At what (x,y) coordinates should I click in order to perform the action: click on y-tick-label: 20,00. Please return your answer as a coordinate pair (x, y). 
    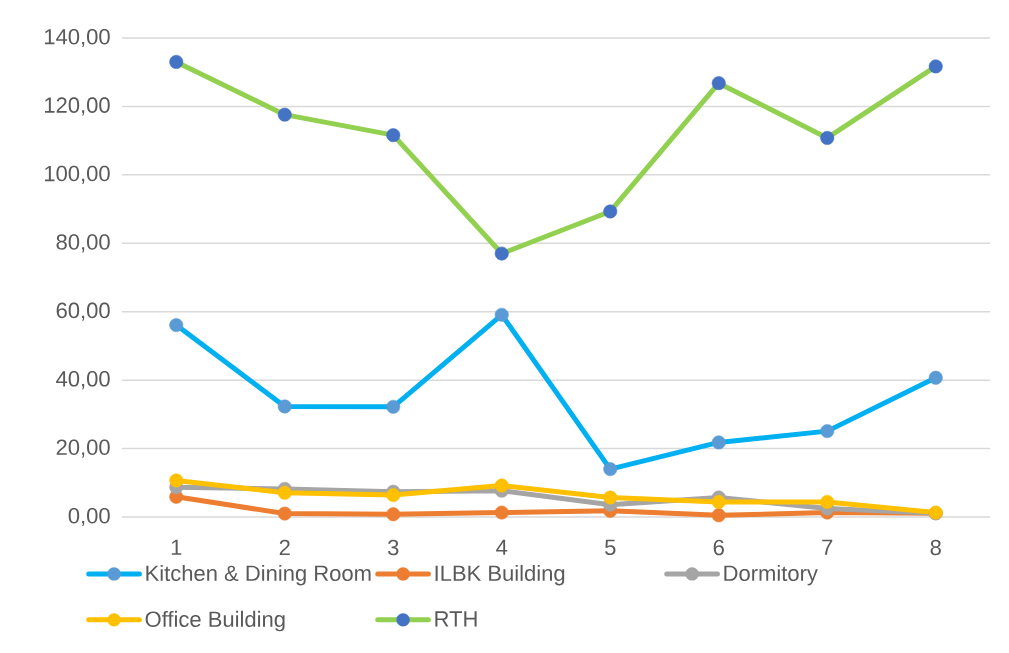
    Looking at the image, I should click on (83, 448).